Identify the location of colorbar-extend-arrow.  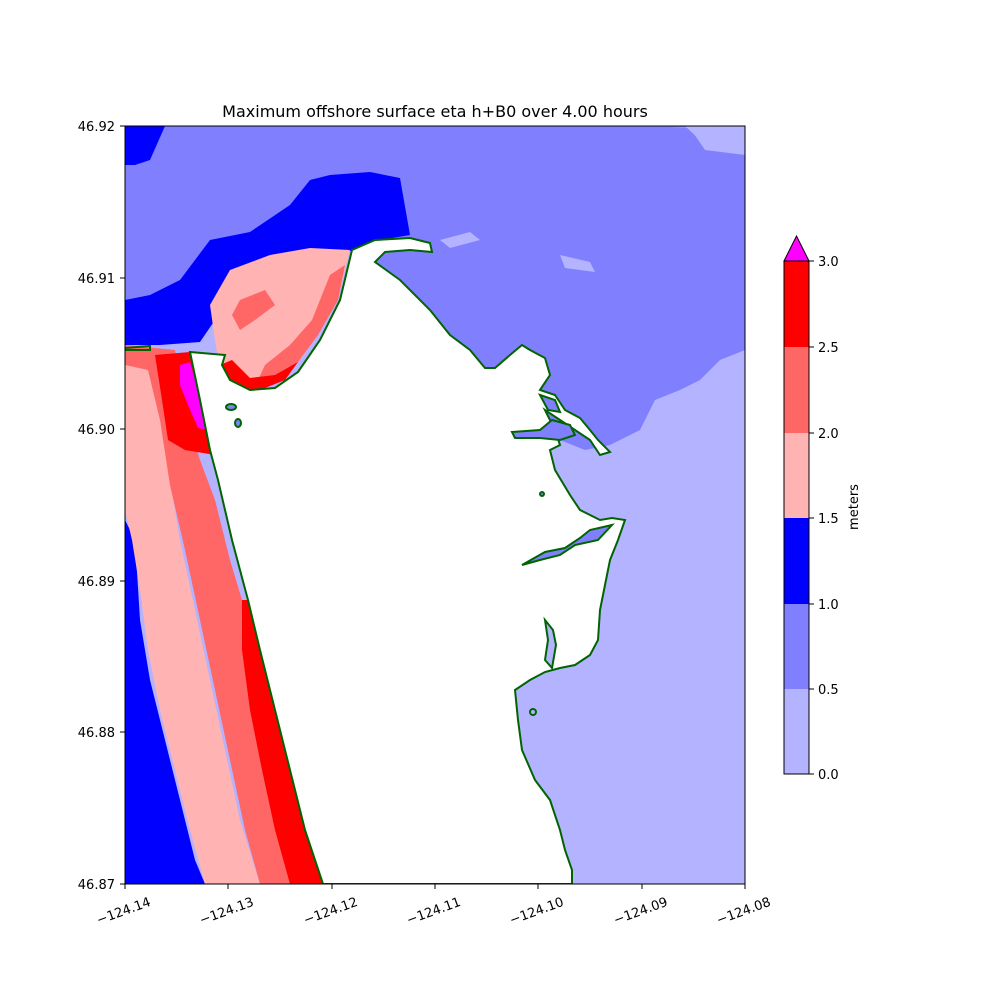
(796, 248).